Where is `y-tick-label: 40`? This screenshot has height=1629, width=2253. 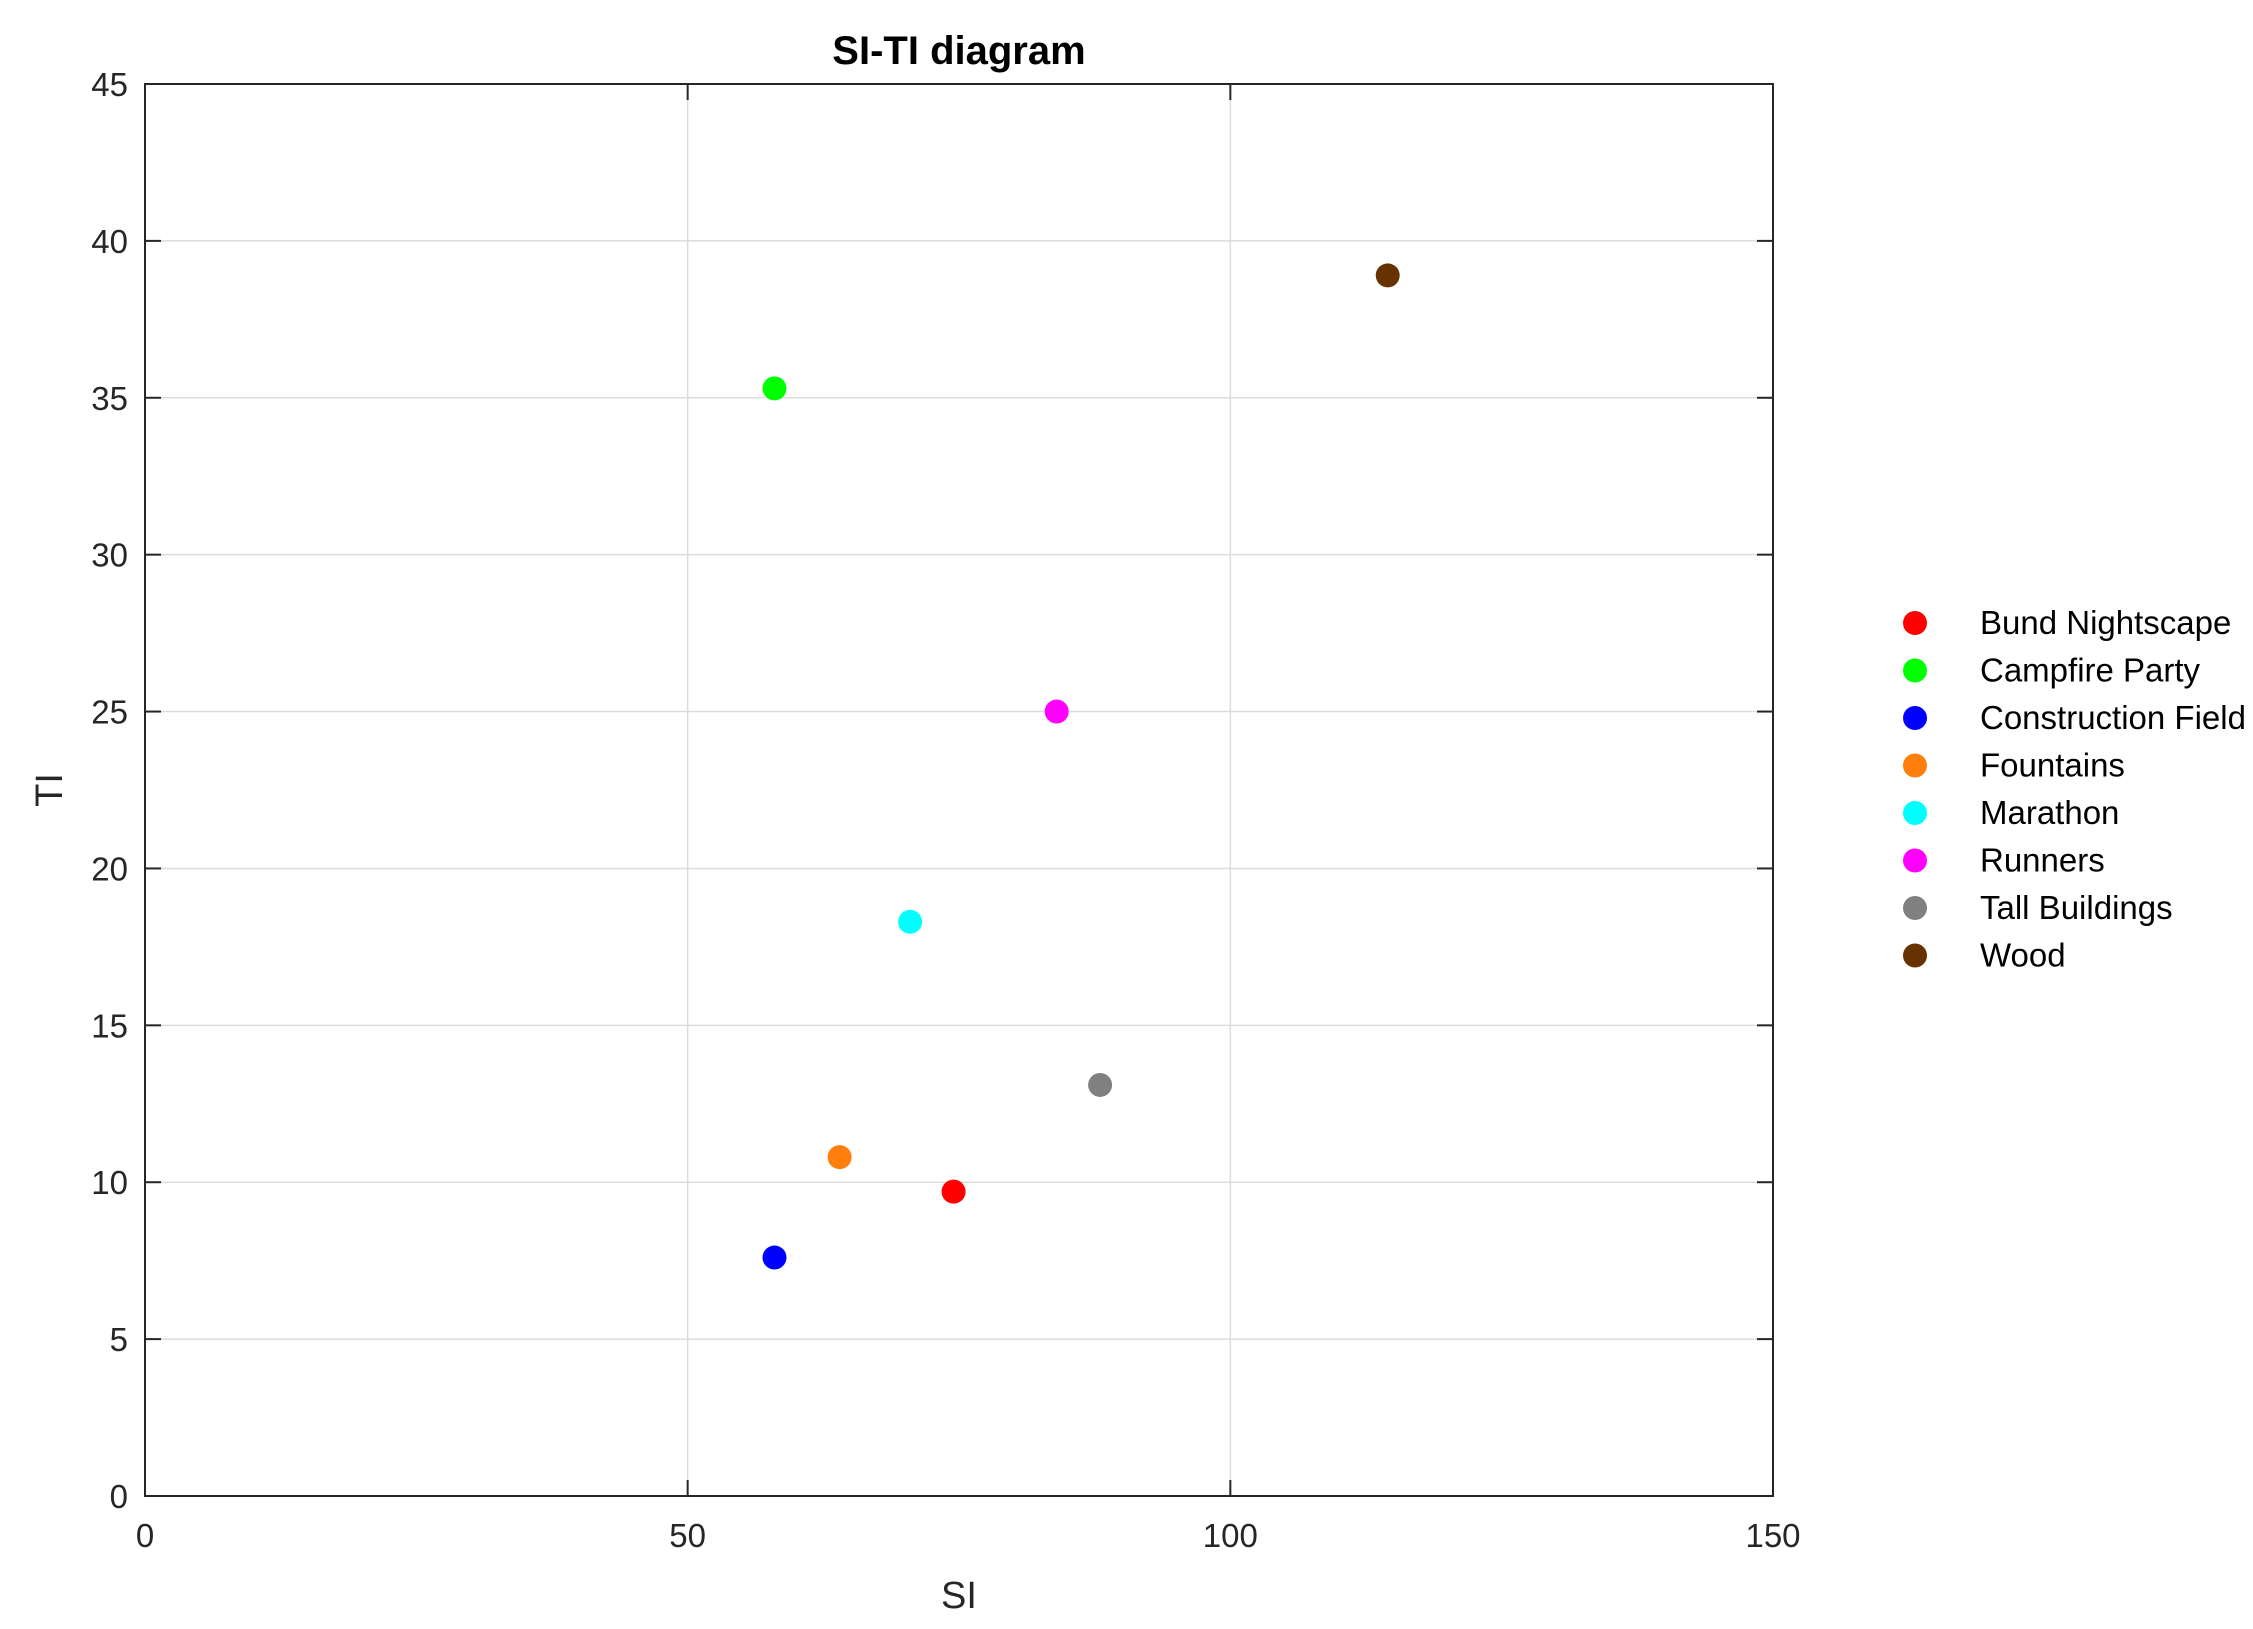 y-tick-label: 40 is located at coordinates (109, 241).